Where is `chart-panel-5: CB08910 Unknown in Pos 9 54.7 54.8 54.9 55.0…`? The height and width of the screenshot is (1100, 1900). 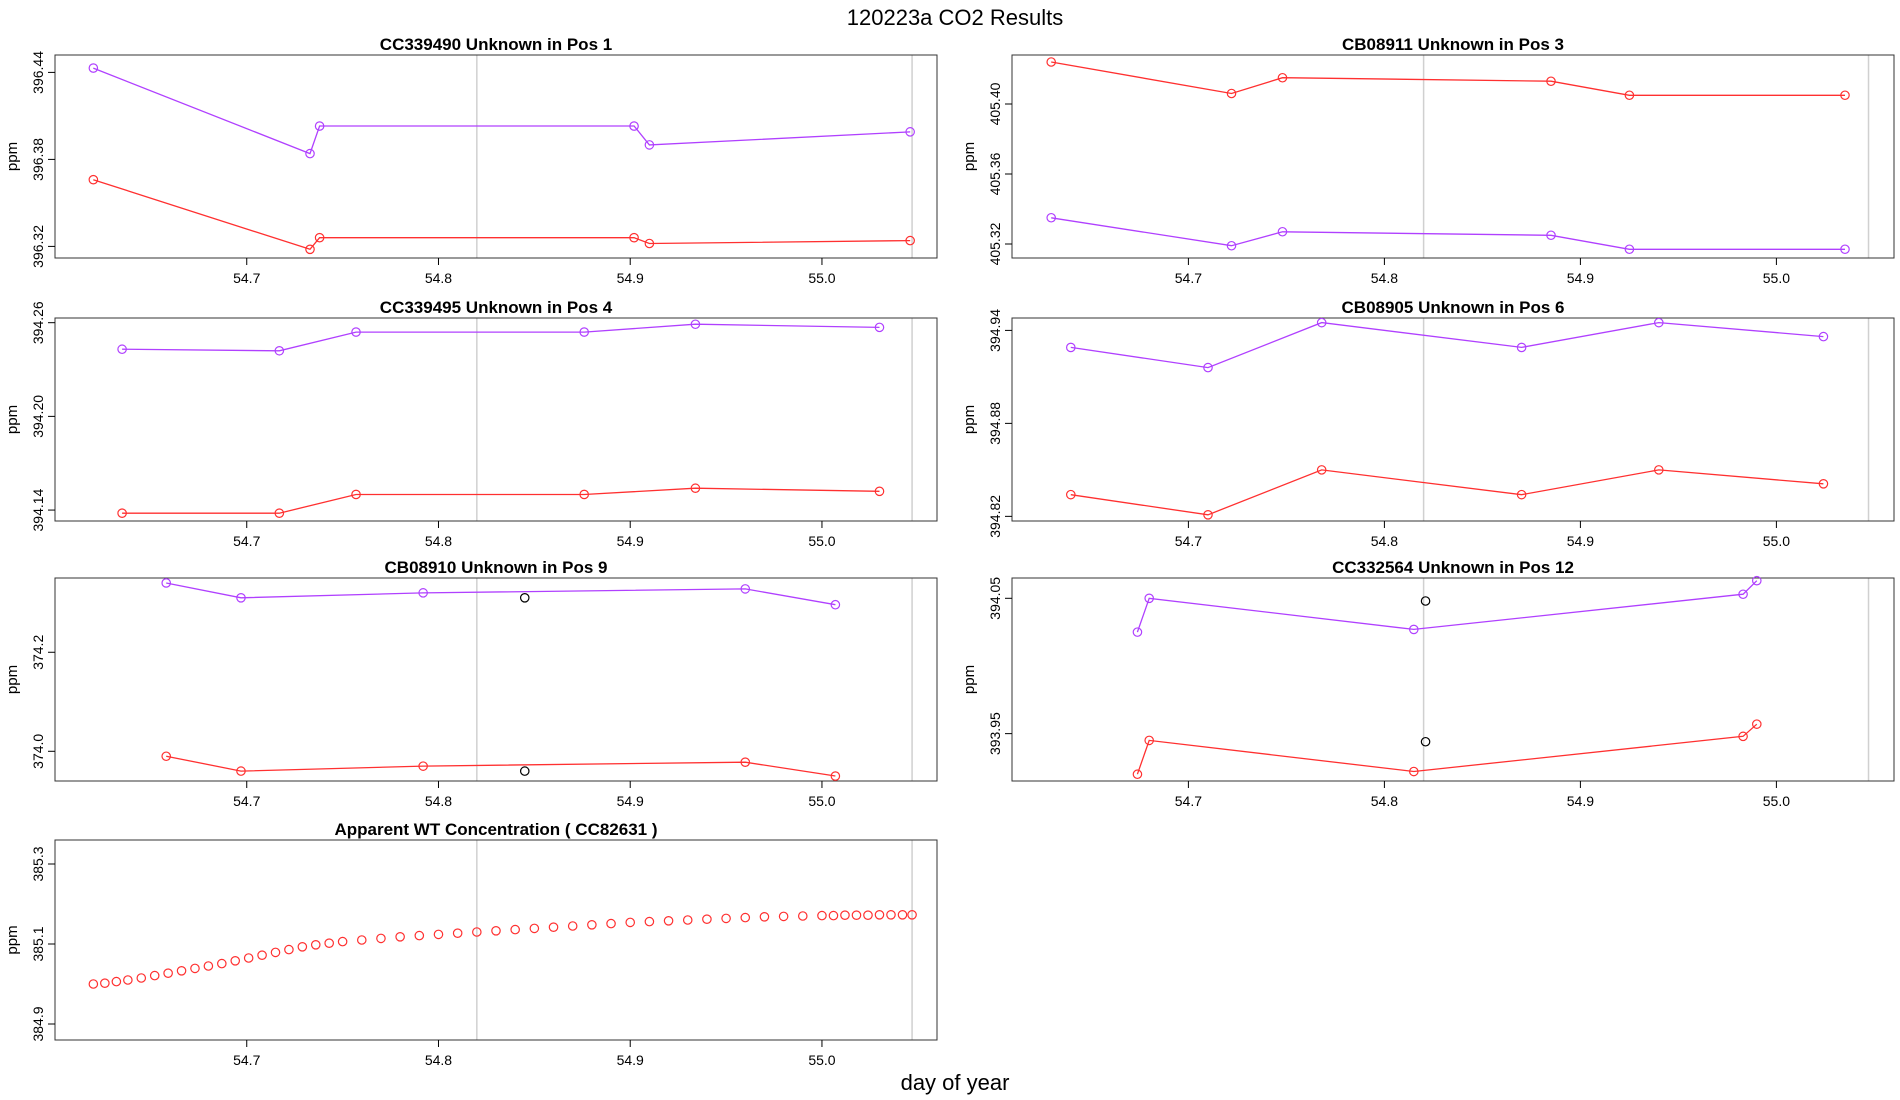 chart-panel-5: CB08910 Unknown in Pos 9 54.7 54.8 54.9 55.0… is located at coordinates (471, 683).